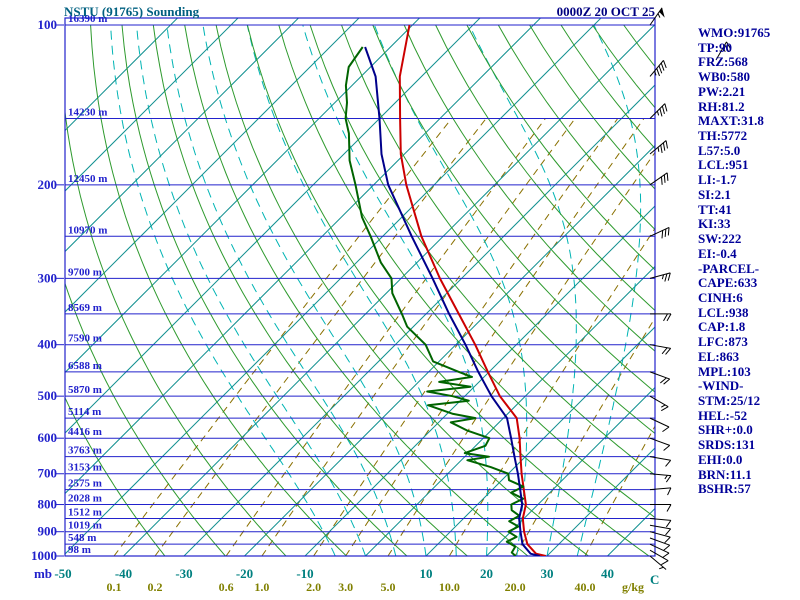 Image resolution: width=800 pixels, height=600 pixels. Describe the element at coordinates (47, 299) in the screenshot. I see `pressure-axis-labels: 100 200 300 400 500 600 700 800 900 1000 mb` at that location.